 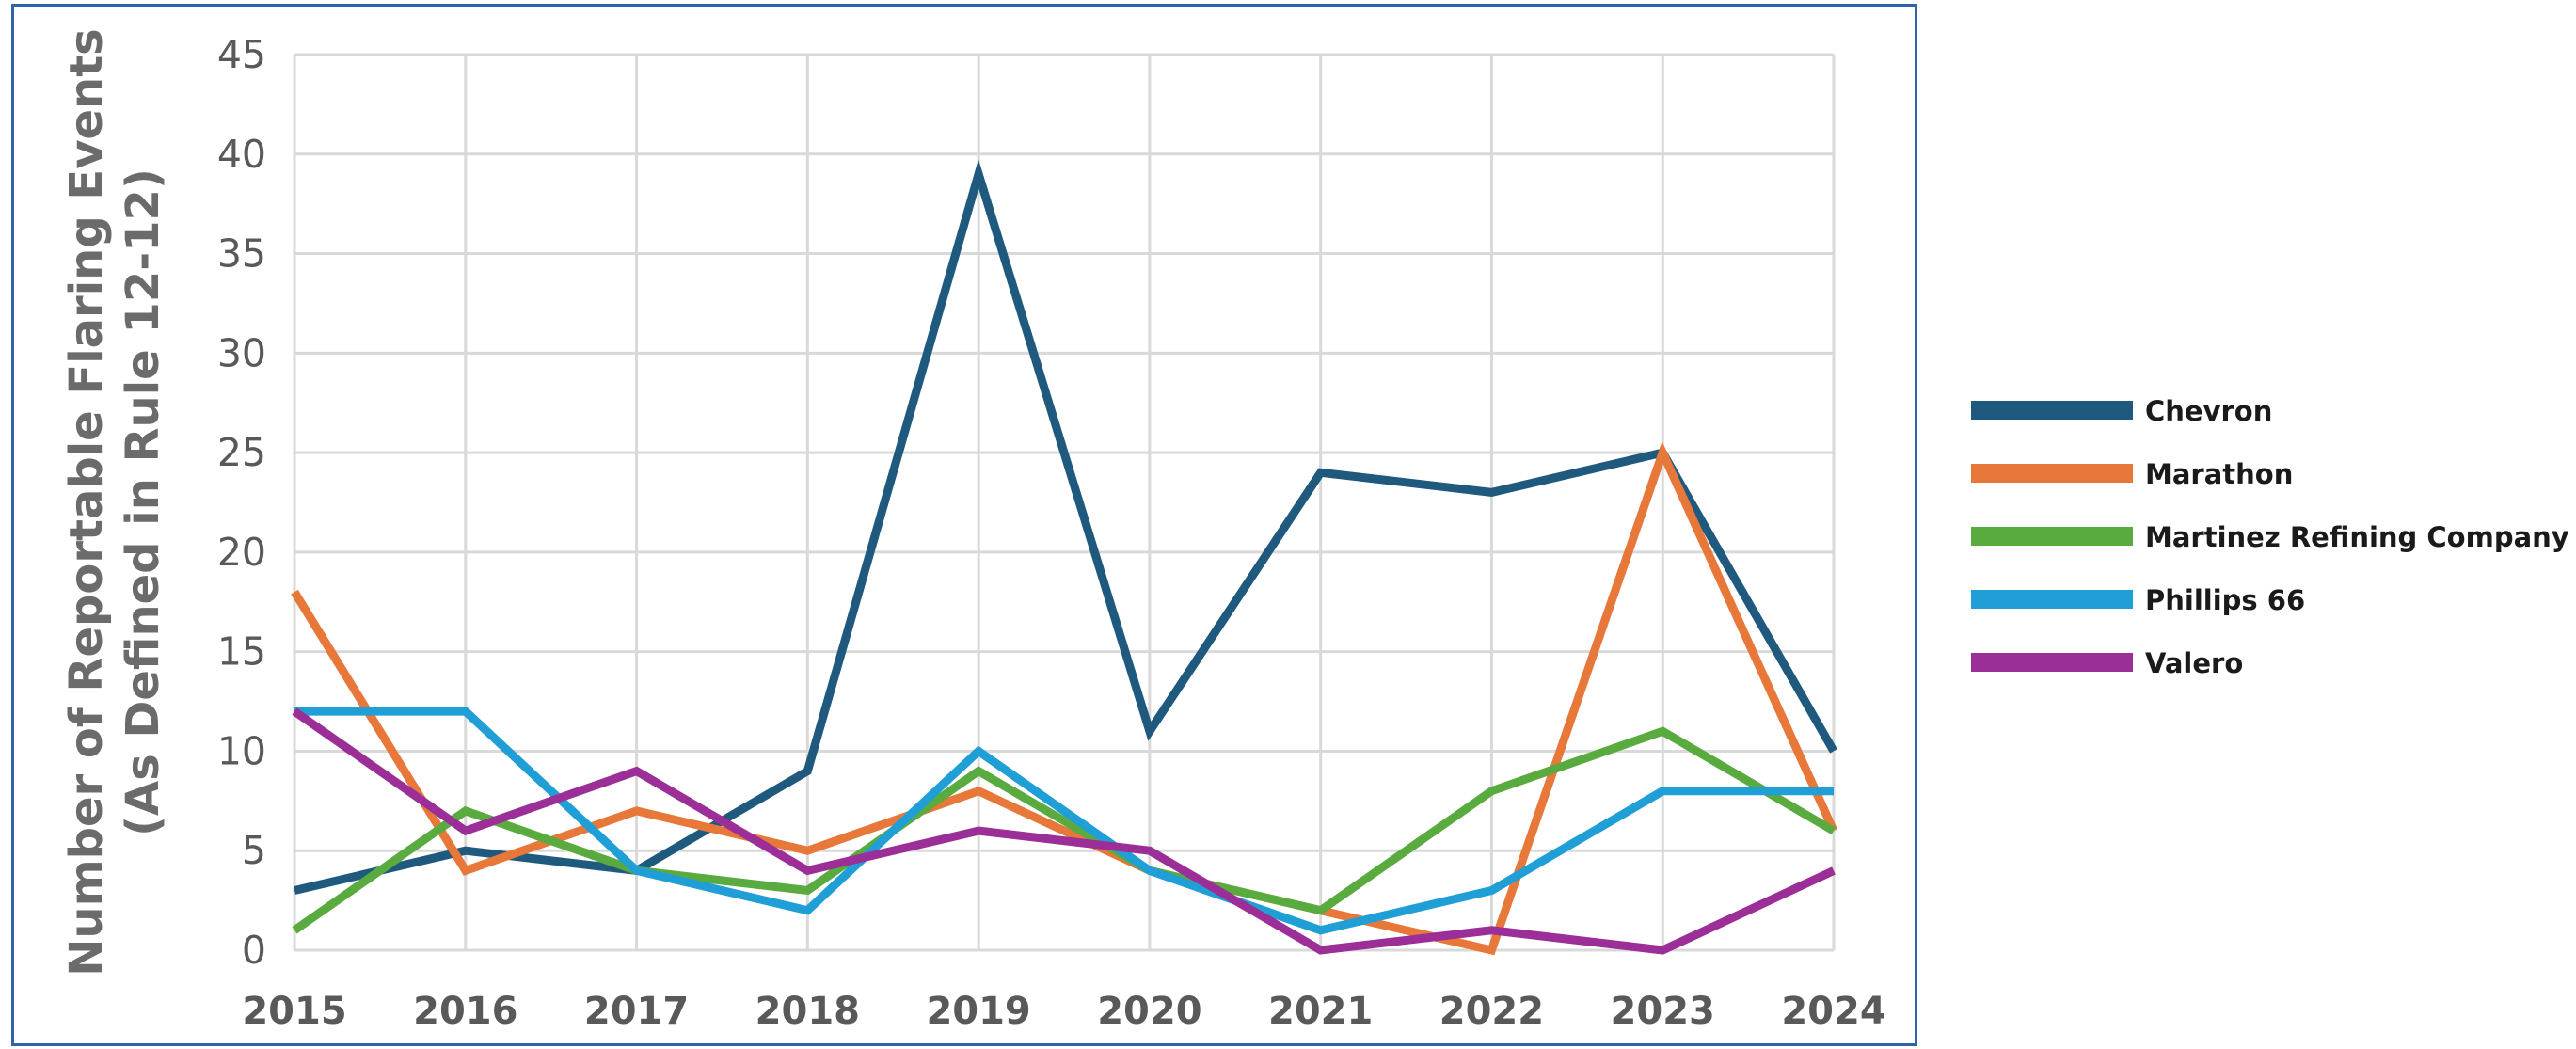 I want to click on y-tick-label: 40, so click(x=241, y=154).